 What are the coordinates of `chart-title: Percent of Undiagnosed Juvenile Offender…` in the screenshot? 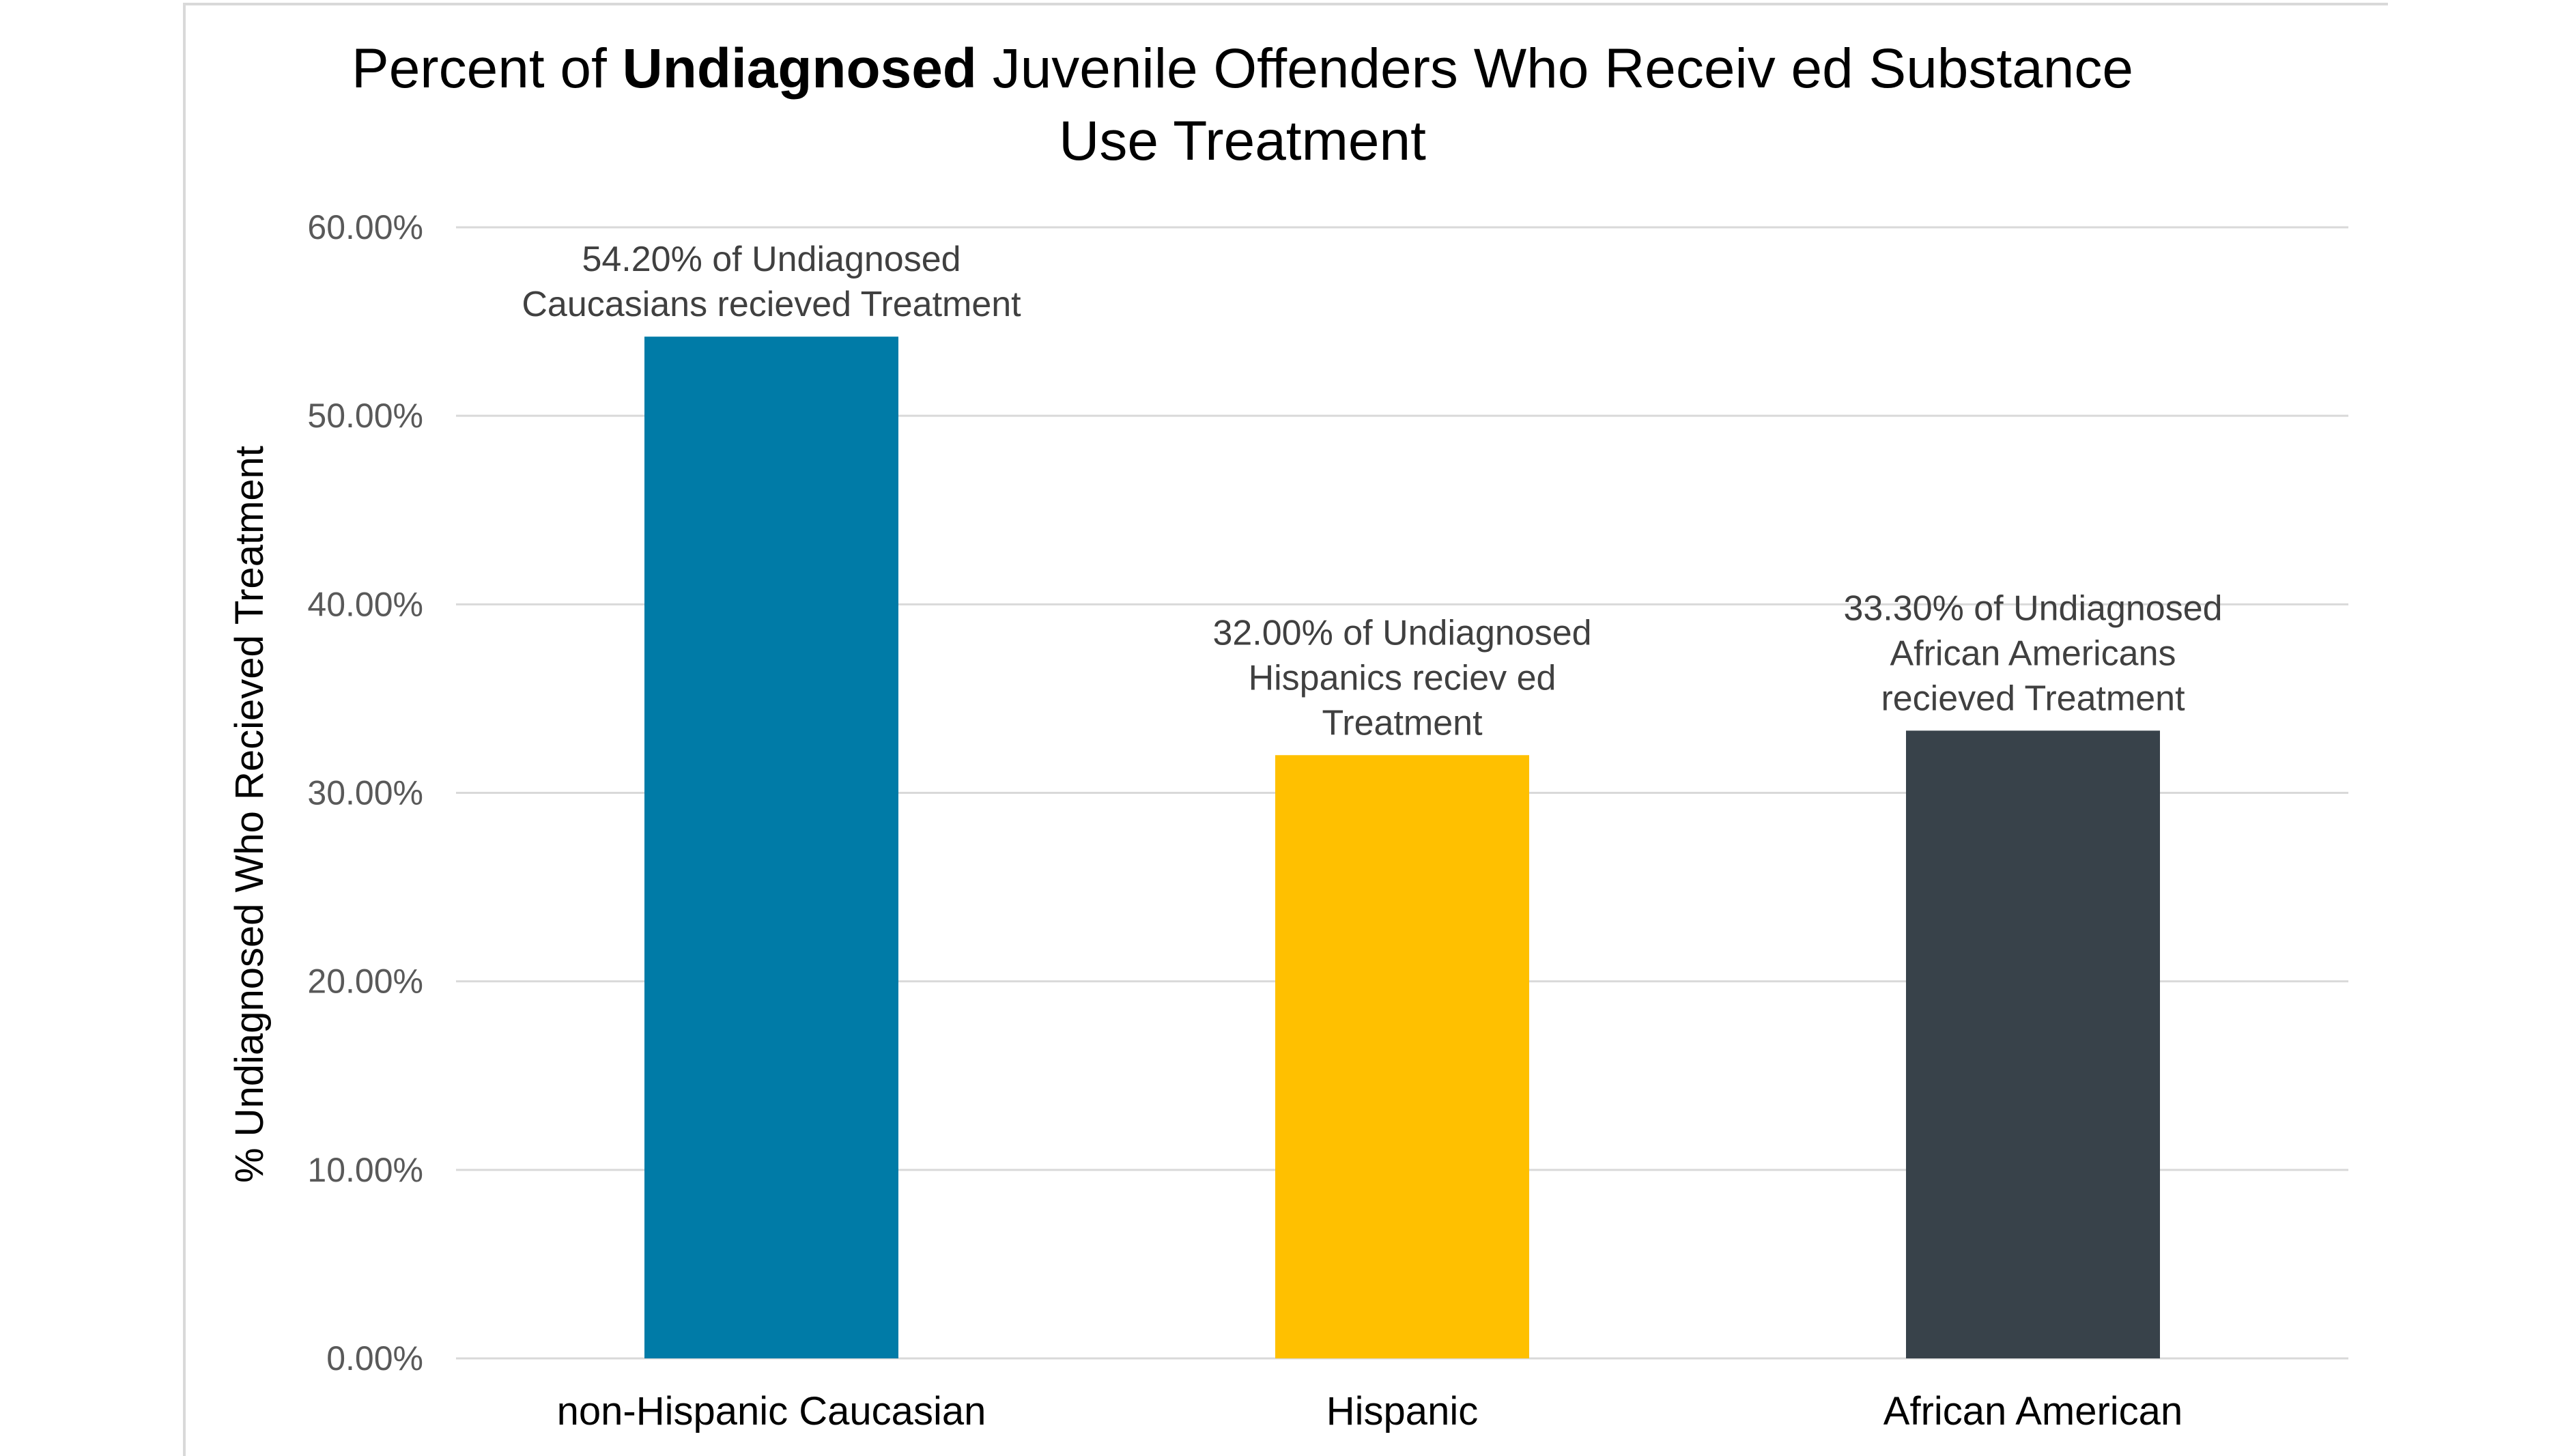 It's located at (1242, 105).